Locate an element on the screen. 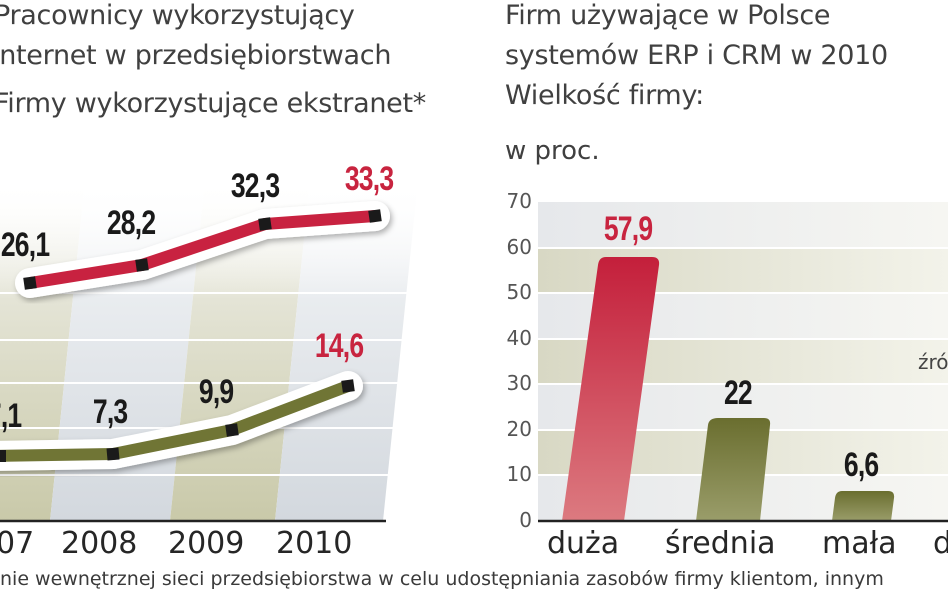 The image size is (948, 593). left-legend-line: Firmy wykorzystujące ekstranet* is located at coordinates (213, 103).